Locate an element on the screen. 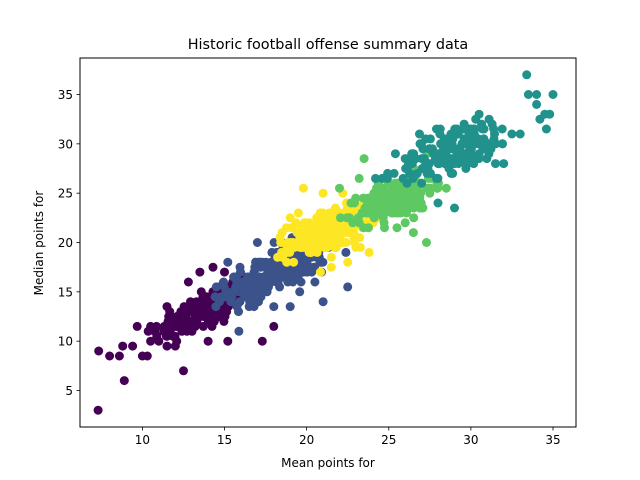  y-axis-label: Median points for is located at coordinates (39, 243).